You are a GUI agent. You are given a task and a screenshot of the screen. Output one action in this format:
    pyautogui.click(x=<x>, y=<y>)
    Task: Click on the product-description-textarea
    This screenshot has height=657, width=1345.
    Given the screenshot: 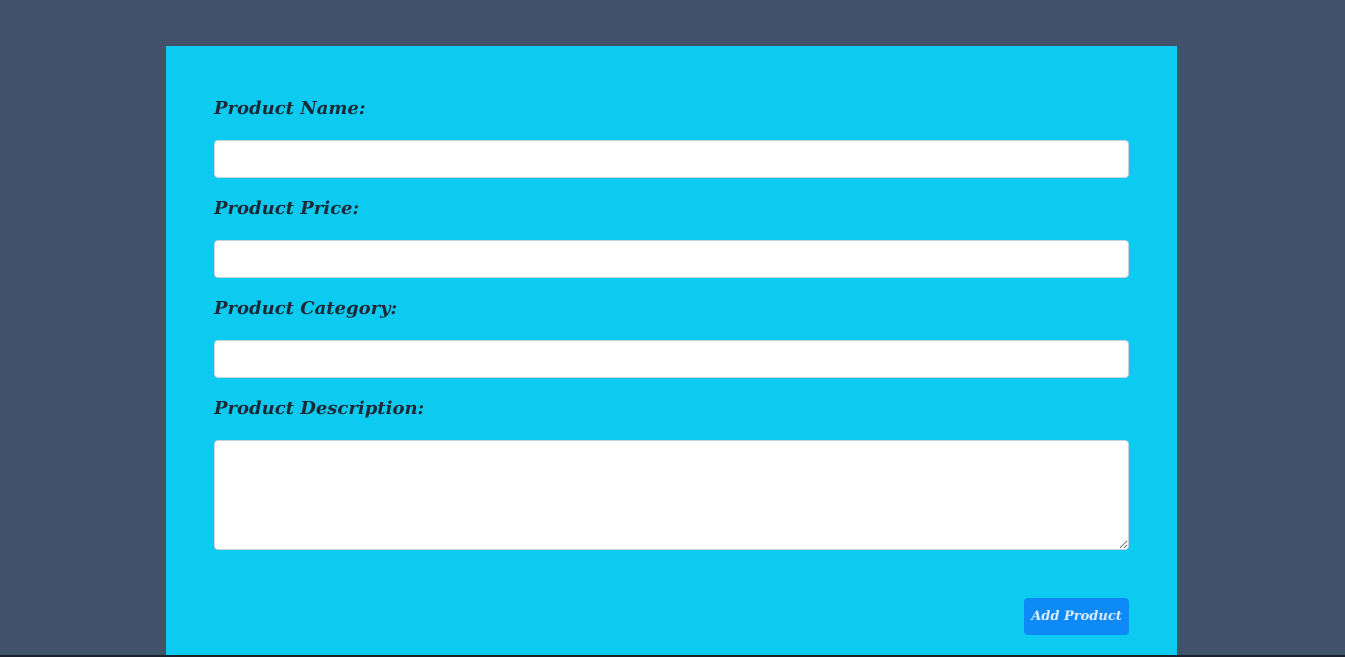 What is the action you would take?
    pyautogui.click(x=671, y=495)
    